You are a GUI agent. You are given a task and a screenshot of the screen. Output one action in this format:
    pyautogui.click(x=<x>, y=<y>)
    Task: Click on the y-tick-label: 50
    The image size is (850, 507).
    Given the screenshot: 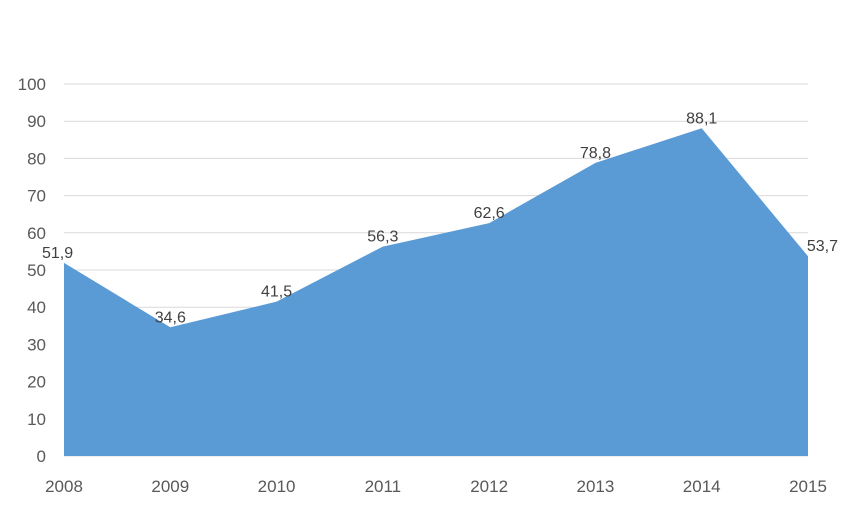 What is the action you would take?
    pyautogui.click(x=36, y=270)
    